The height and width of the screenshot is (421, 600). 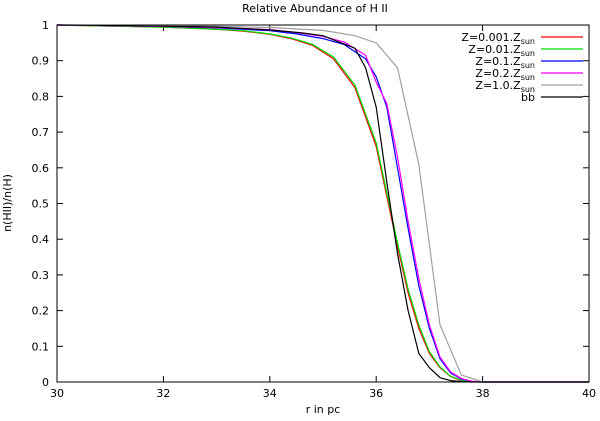 What do you see at coordinates (41, 311) in the screenshot?
I see `y-tick-label: 0.2` at bounding box center [41, 311].